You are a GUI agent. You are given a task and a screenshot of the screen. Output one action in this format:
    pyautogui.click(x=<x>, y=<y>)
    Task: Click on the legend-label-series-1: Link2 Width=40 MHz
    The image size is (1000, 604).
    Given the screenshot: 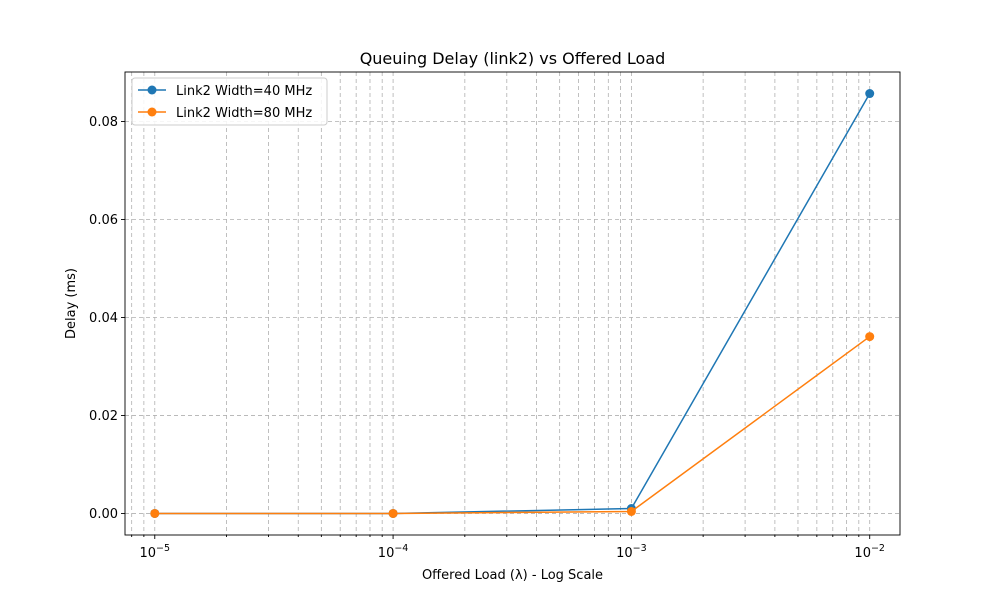 What is the action you would take?
    pyautogui.click(x=244, y=91)
    